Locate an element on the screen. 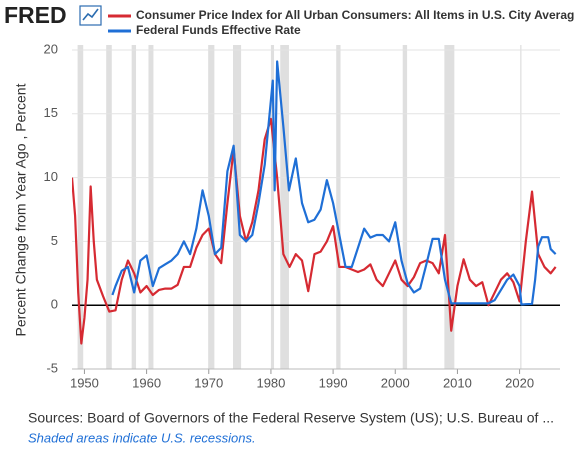  y-tick-label: 20 is located at coordinates (51, 48).